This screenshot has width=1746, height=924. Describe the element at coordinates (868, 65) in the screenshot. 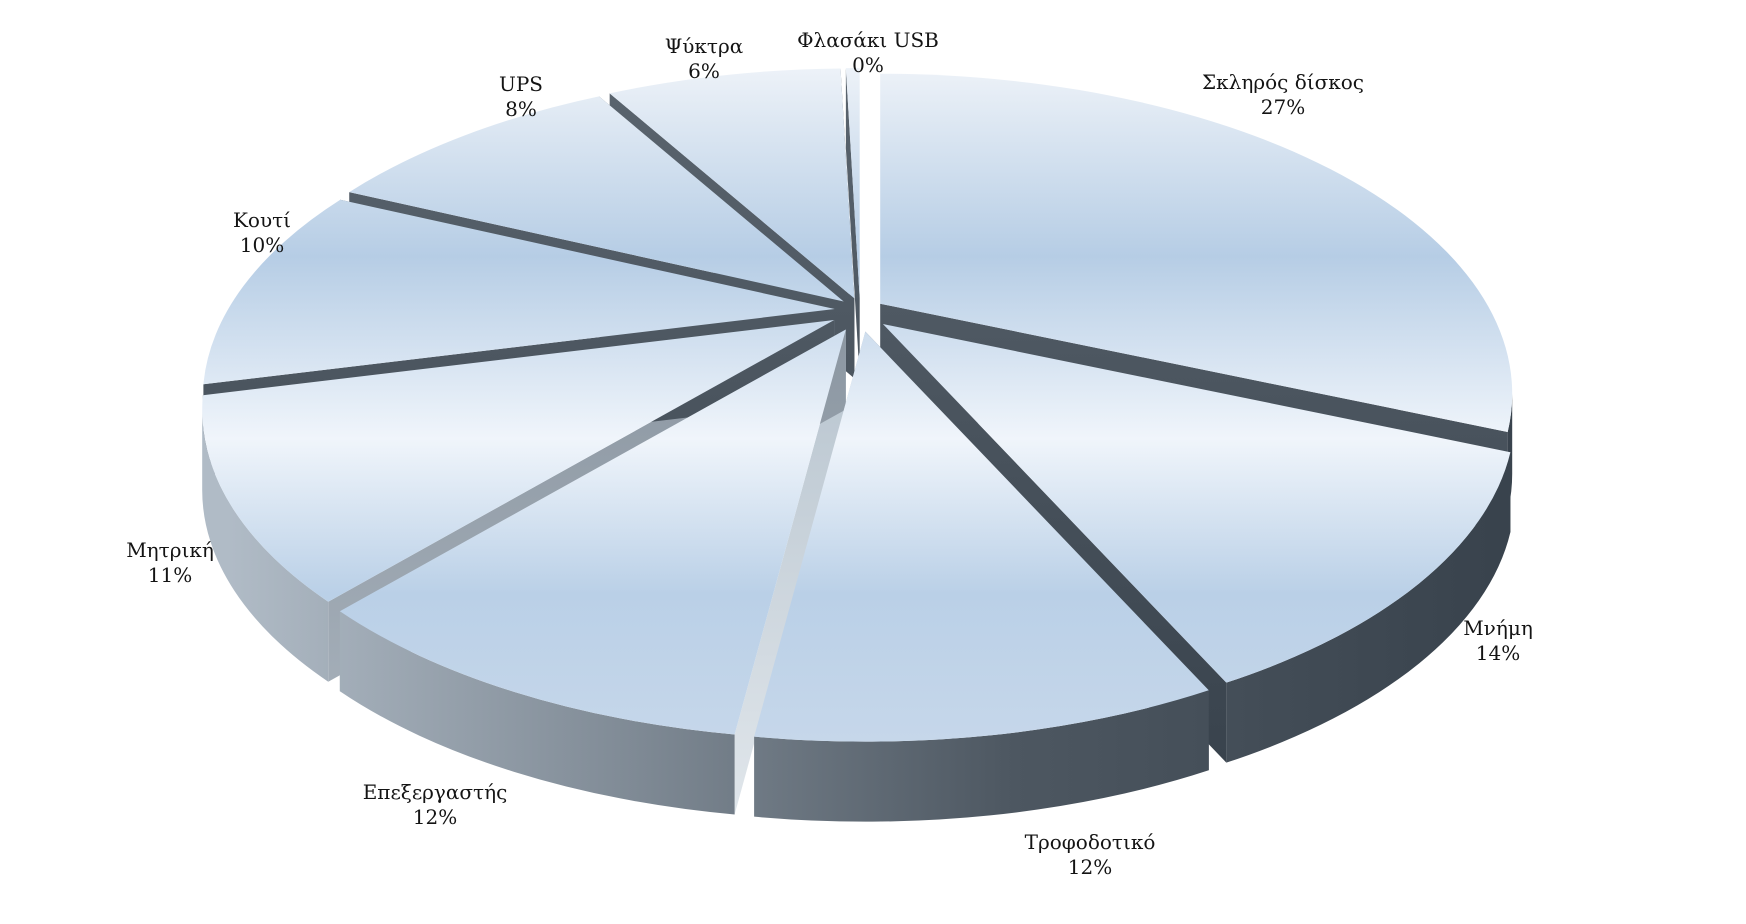

I see `slice-pct: 0%` at that location.